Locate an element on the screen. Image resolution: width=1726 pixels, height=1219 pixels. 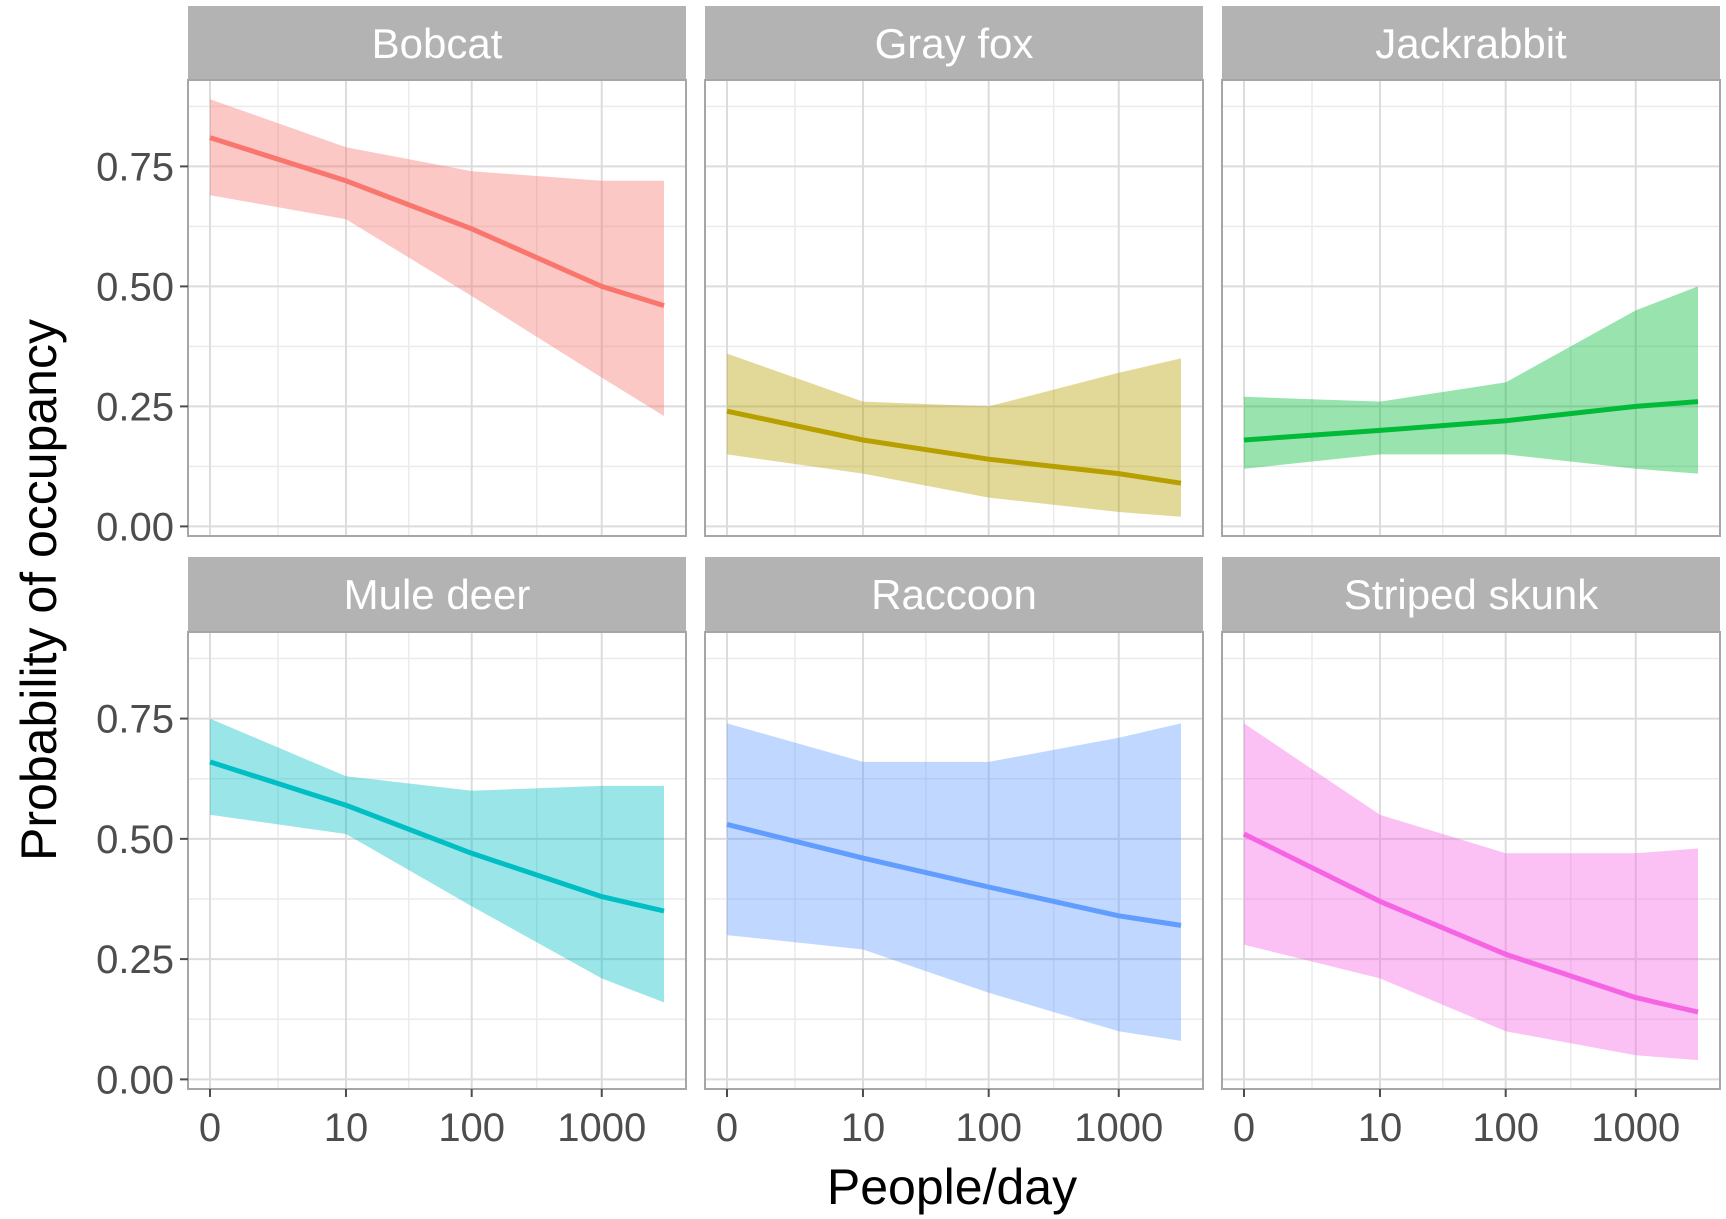
facet-strip-label: Gray fox is located at coordinates (954, 43).